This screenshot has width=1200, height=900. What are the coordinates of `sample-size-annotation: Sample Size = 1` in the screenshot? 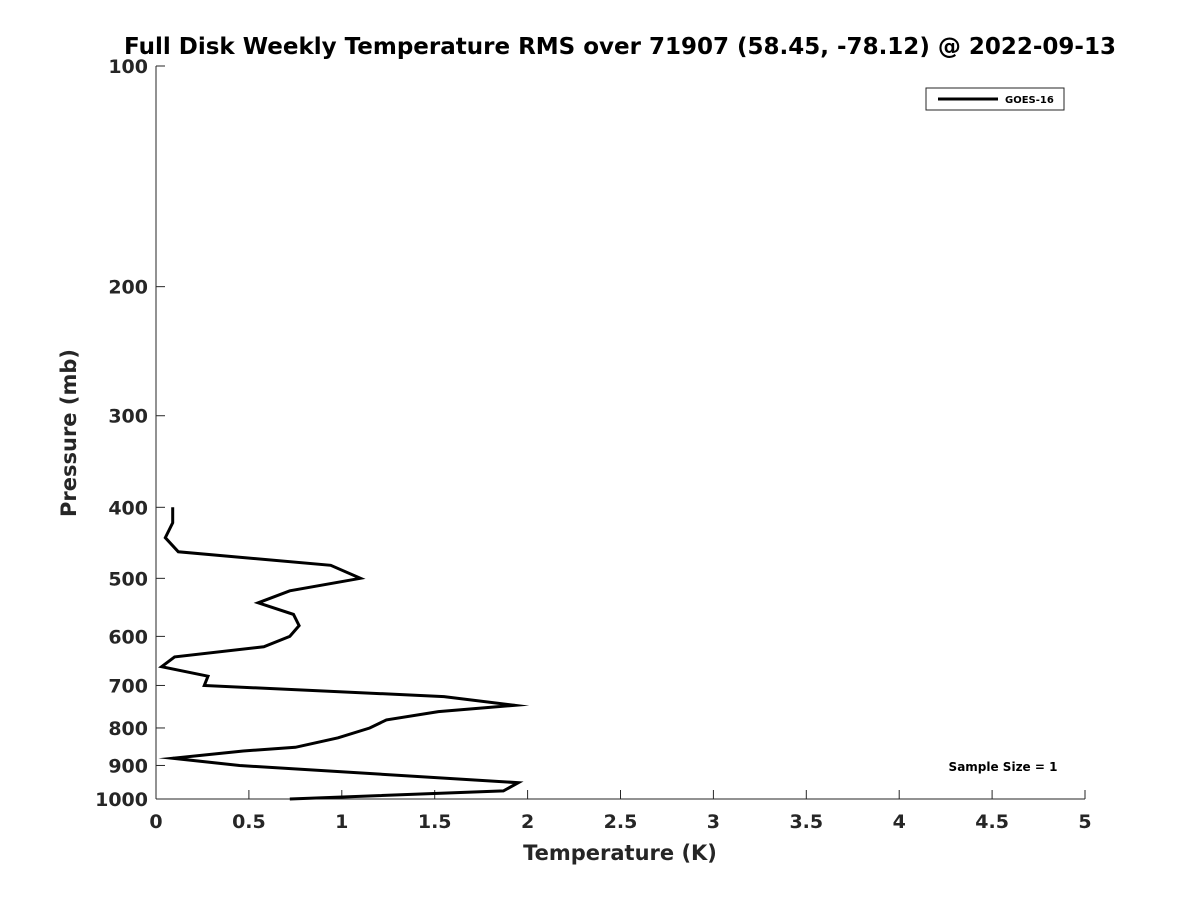 It's located at (1003, 767).